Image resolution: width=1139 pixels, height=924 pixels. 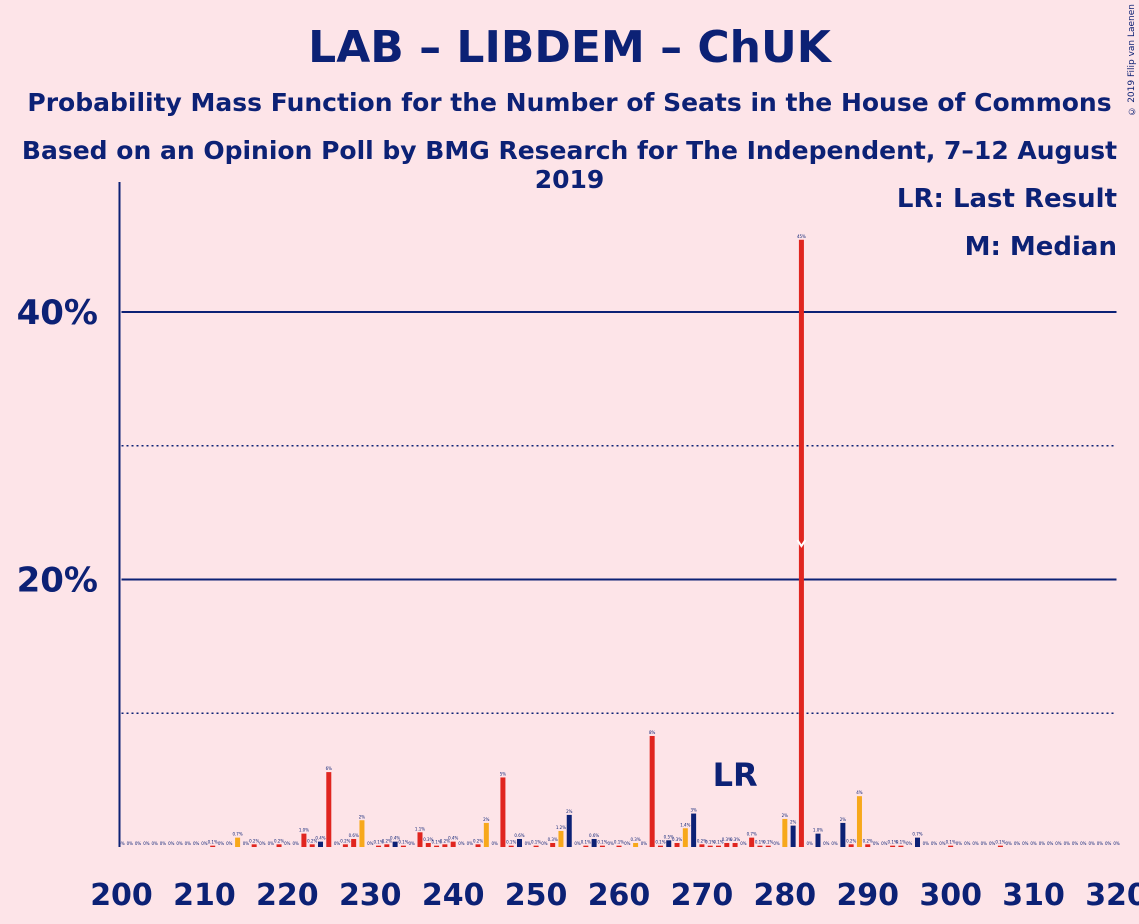 I want to click on x-tick-label: 260, so click(x=619, y=895).